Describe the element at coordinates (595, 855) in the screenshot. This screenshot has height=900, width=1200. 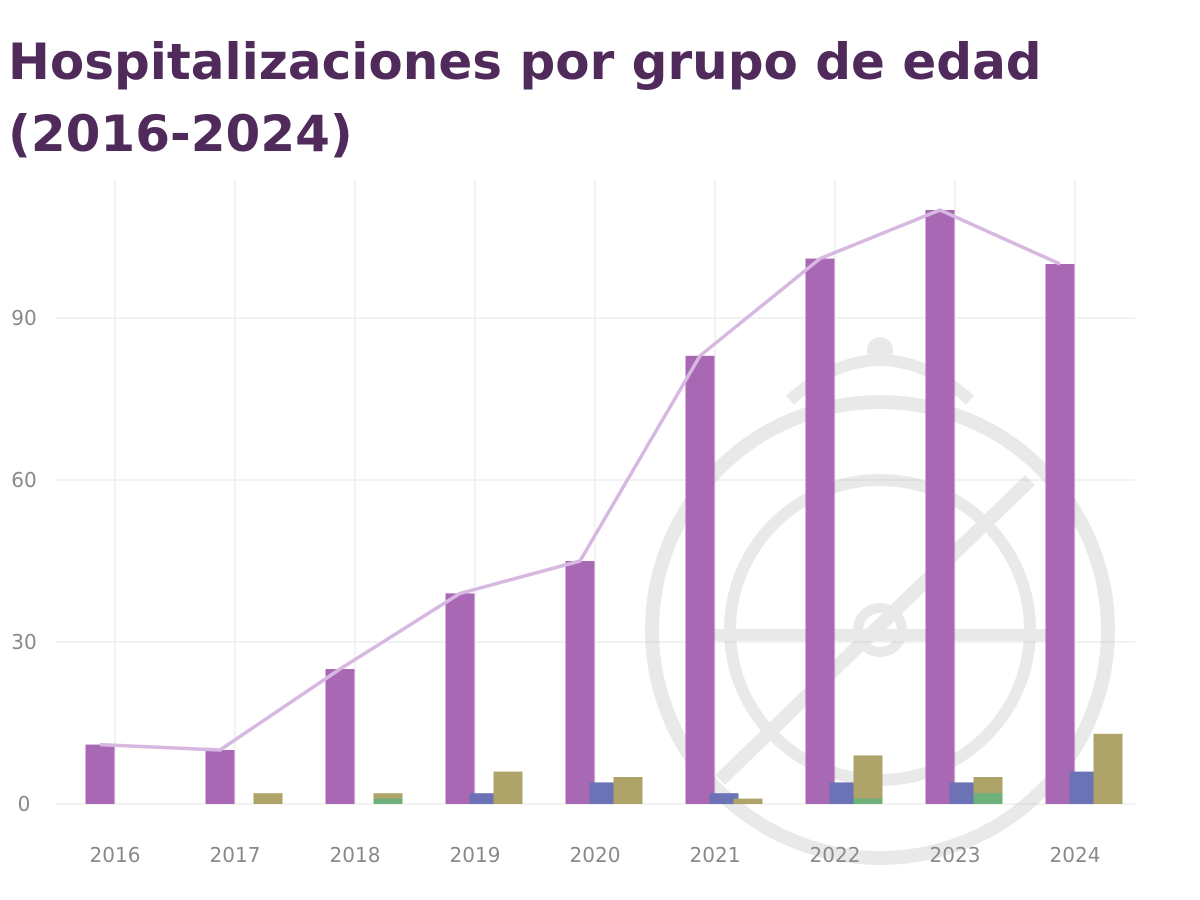
I see `x-tick-label: 2020` at that location.